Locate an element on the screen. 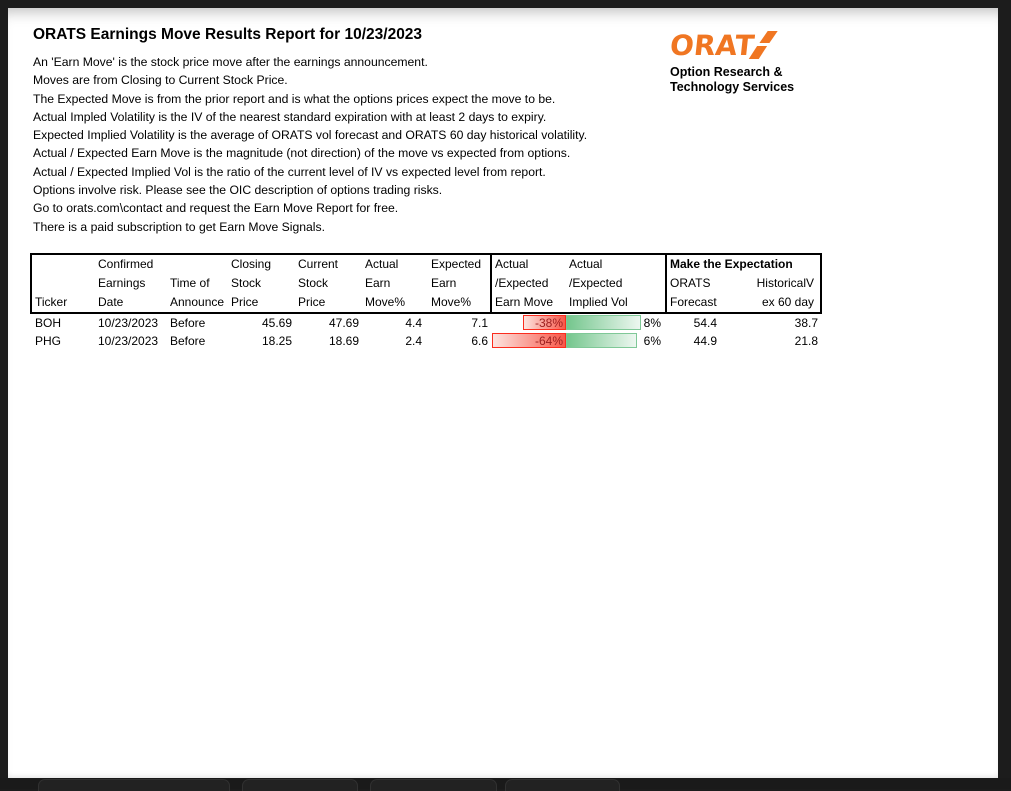 Image resolution: width=1011 pixels, height=791 pixels. make-expectation-title: Make the Expectation is located at coordinates (731, 264).